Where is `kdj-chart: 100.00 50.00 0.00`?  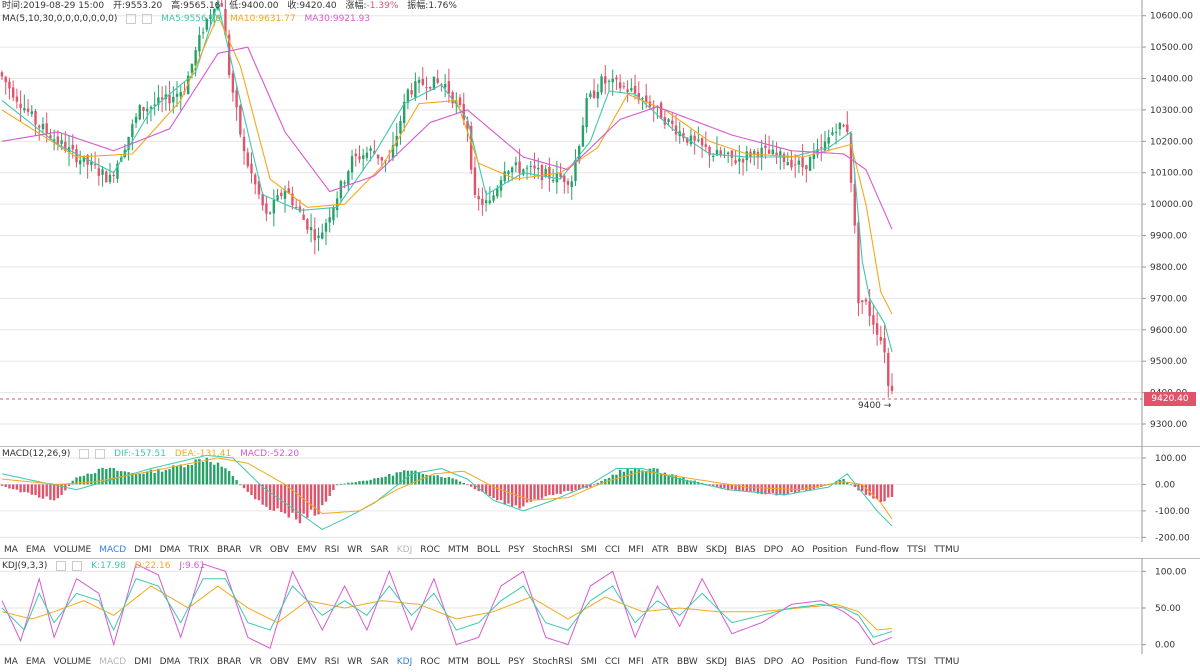 kdj-chart: 100.00 50.00 0.00 is located at coordinates (600, 606).